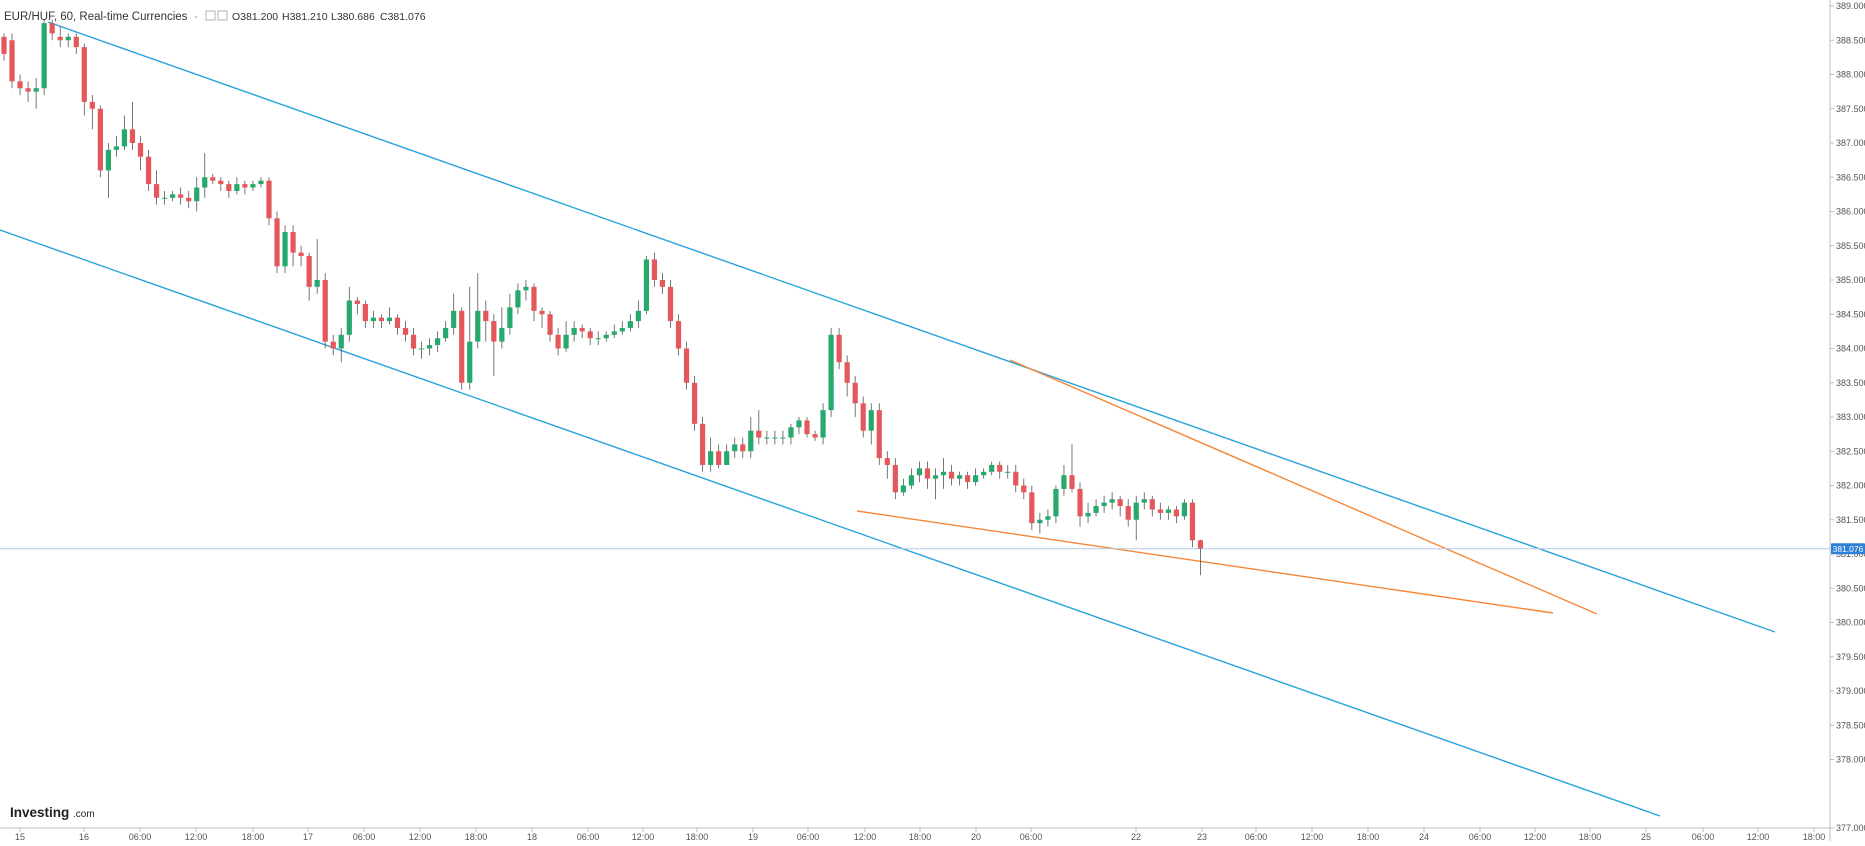 This screenshot has height=846, width=1865. Describe the element at coordinates (222, 15) in the screenshot. I see `visibility-icon` at that location.